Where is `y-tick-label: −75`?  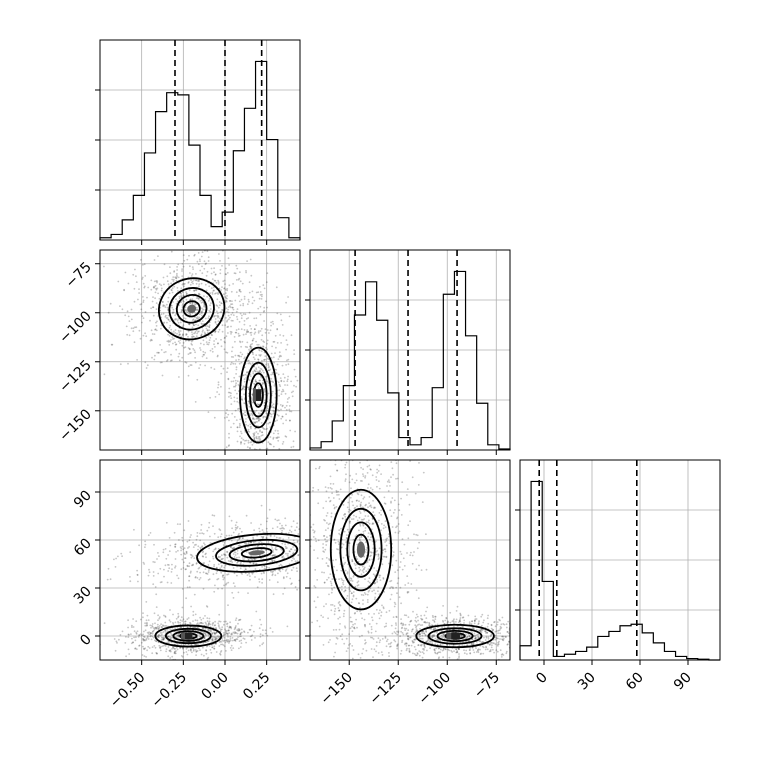 y-tick-label: −75 is located at coordinates (79, 275).